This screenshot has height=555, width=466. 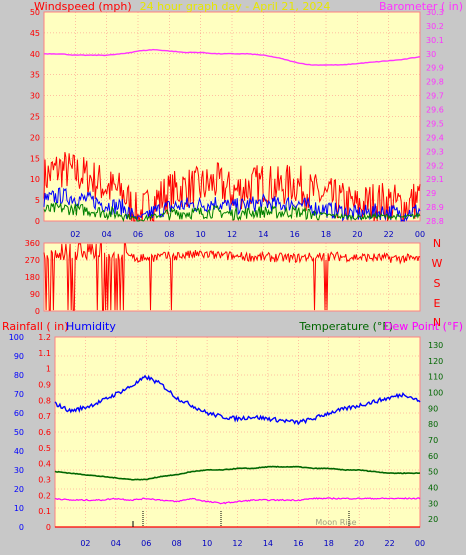 I want to click on humidity-y-tick-label: 70, so click(x=19, y=394).